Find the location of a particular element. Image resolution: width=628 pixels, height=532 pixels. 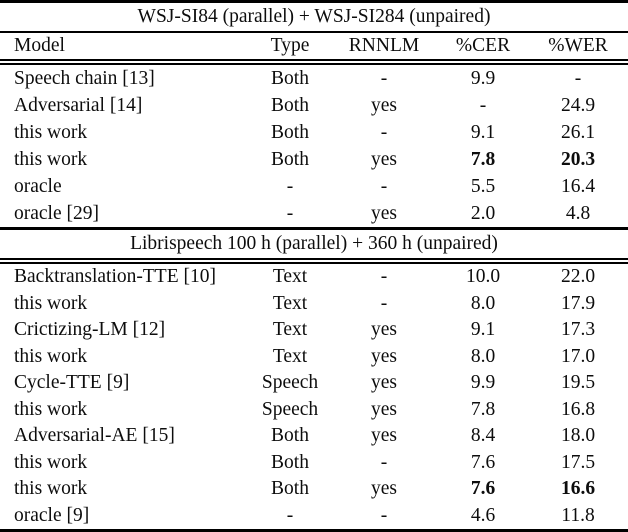

cell-wer: 24.9 is located at coordinates (578, 105).